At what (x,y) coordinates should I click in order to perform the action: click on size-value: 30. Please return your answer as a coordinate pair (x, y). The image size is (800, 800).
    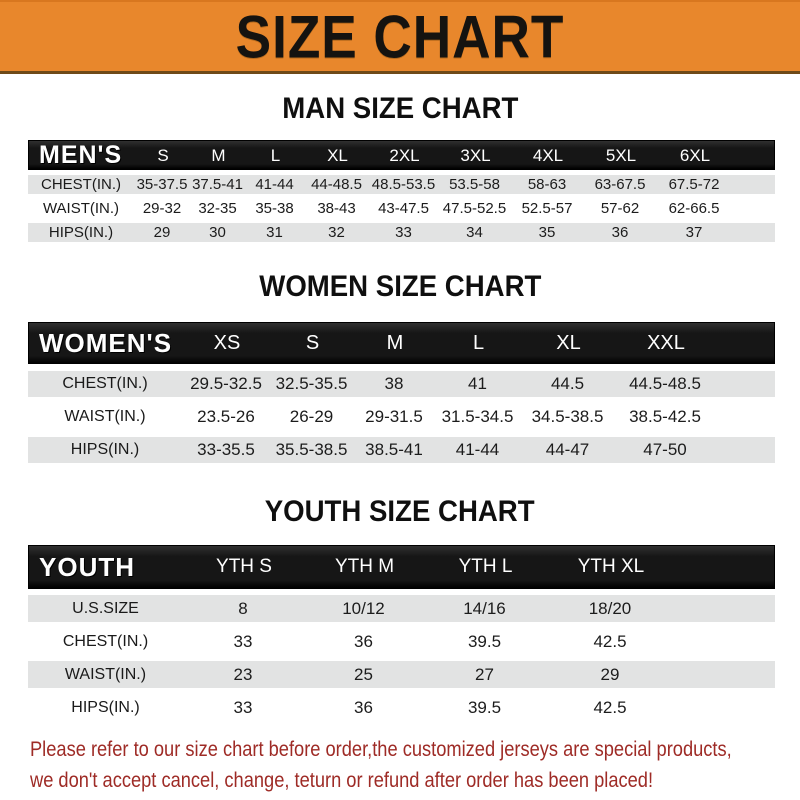
    Looking at the image, I should click on (217, 232).